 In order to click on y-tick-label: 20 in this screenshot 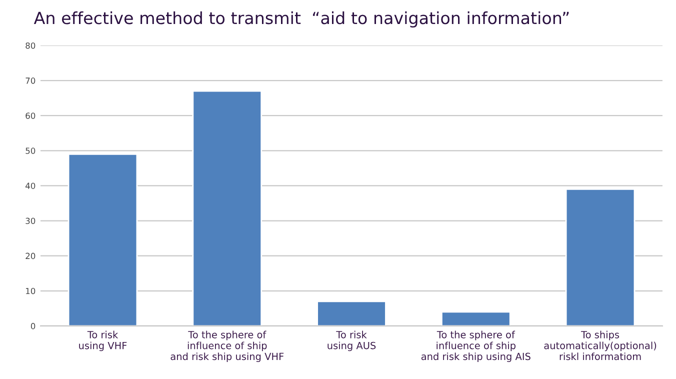, I will do `click(31, 256)`.